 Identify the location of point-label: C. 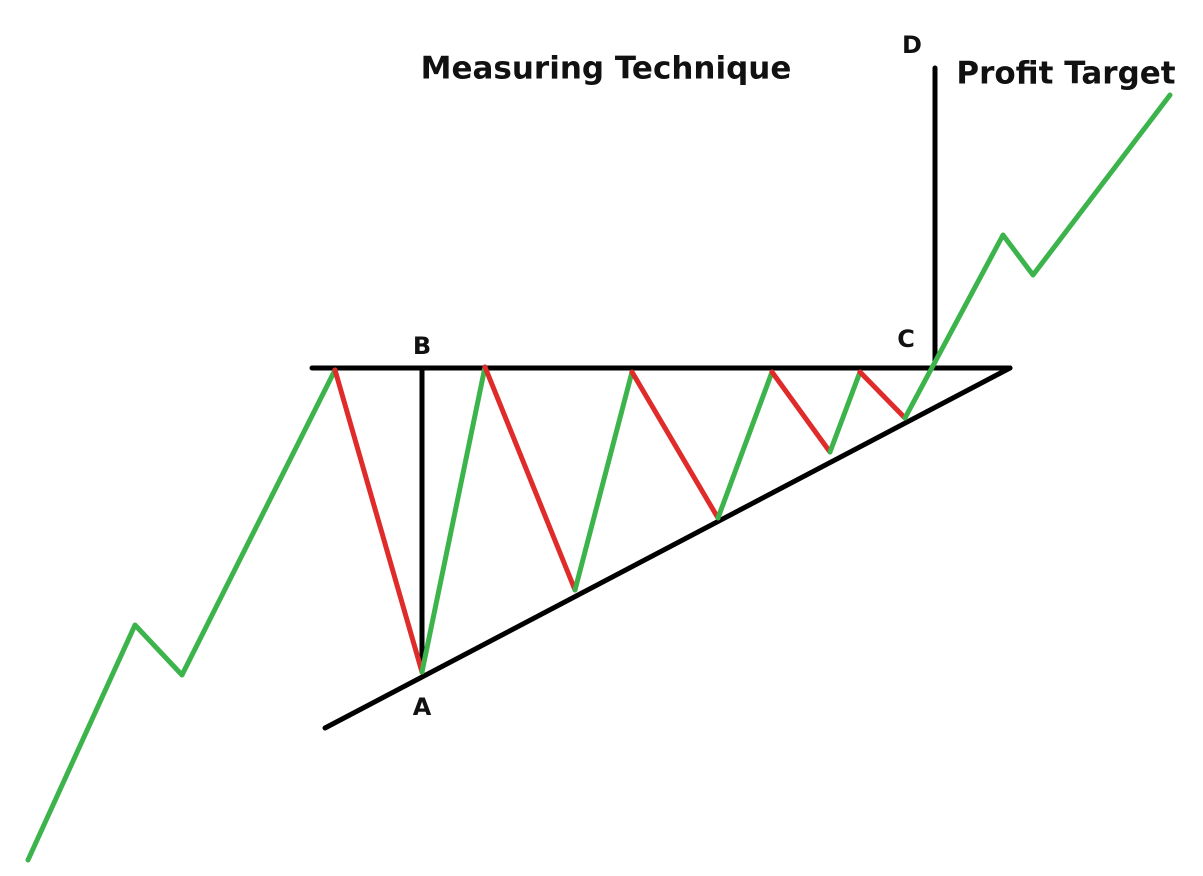
(906, 339).